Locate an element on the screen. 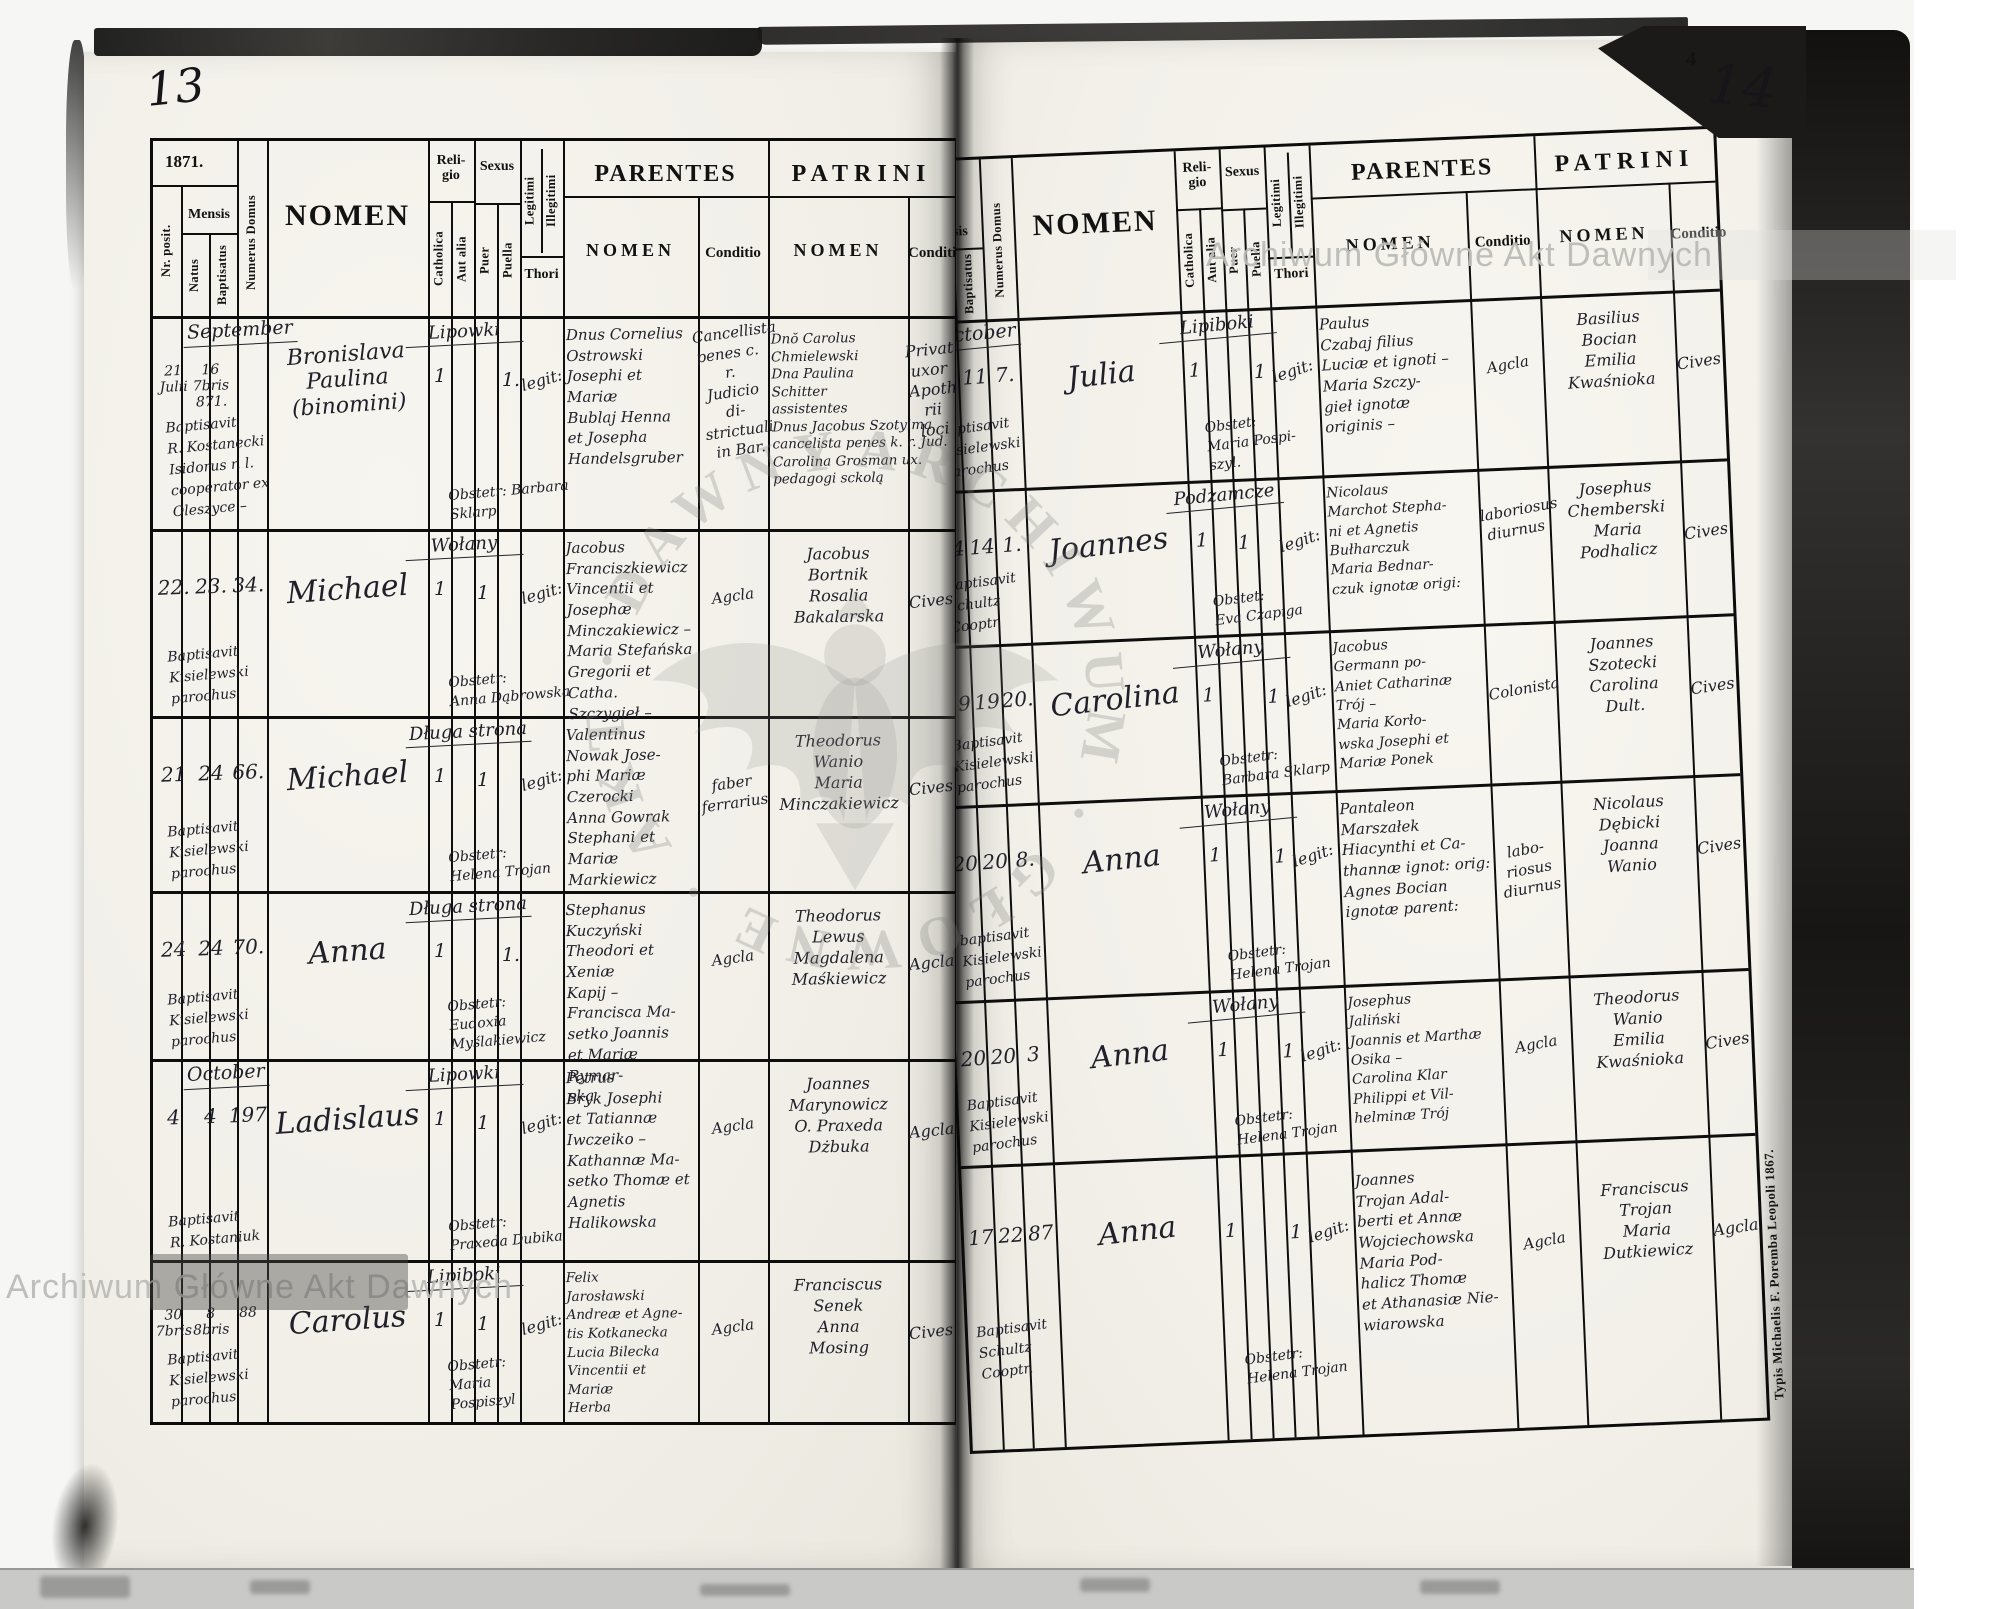  obstetrix-note: Obstetr: Helena Trojan is located at coordinates (1296, 1366).